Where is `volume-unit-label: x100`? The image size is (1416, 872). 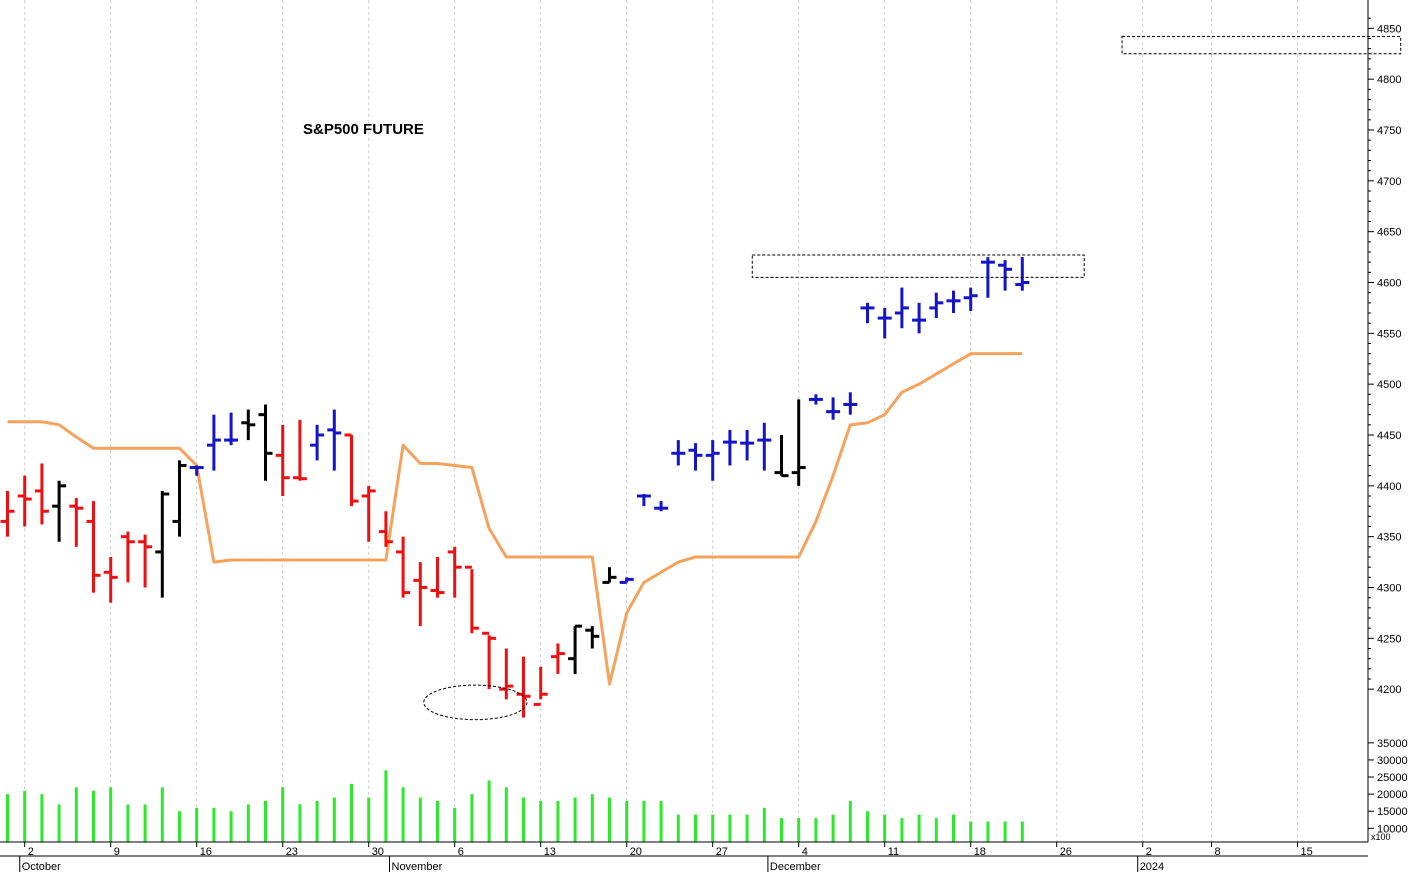 volume-unit-label: x100 is located at coordinates (1381, 837).